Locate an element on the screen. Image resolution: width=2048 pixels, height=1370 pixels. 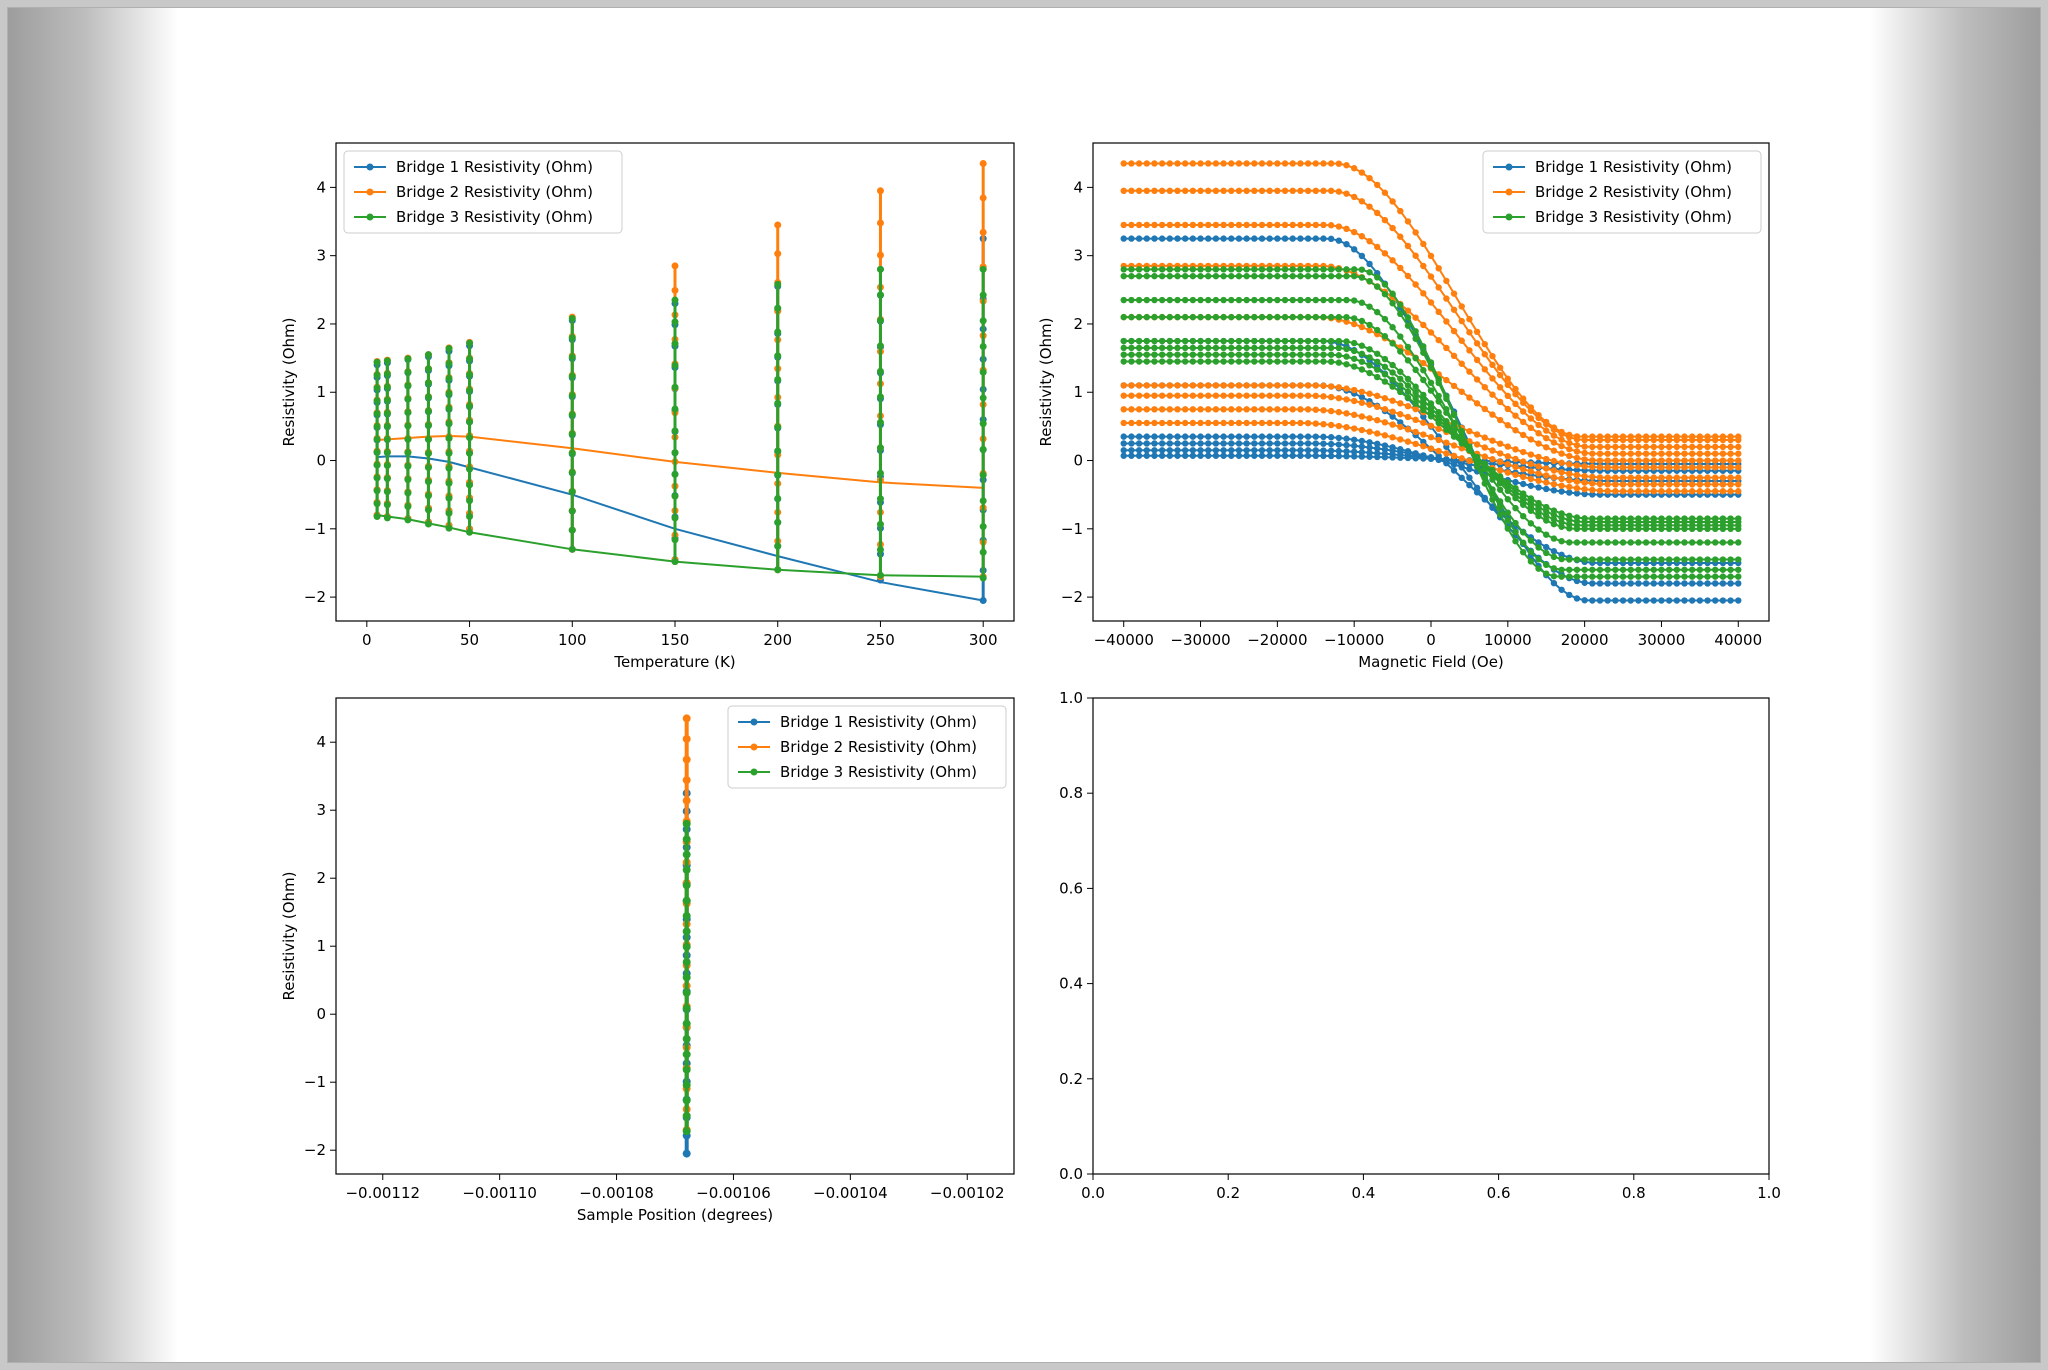
y-tick-label: 0.8 is located at coordinates (1071, 793).